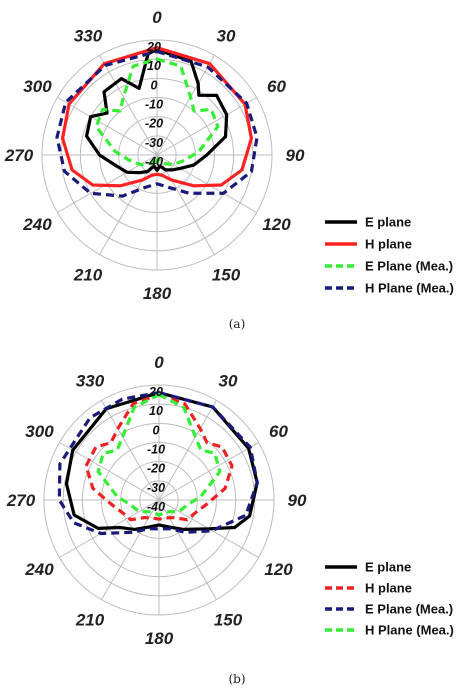 The width and height of the screenshot is (474, 698). I want to click on figure-caption: (b), so click(236, 679).